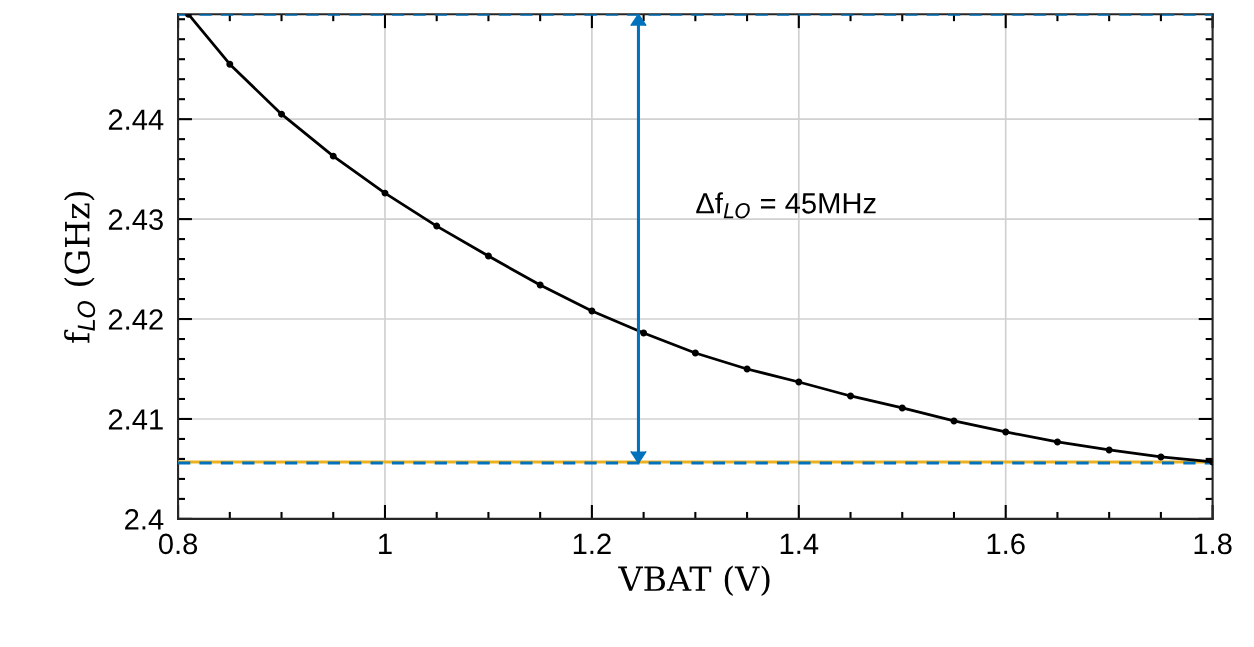 The image size is (1254, 647). What do you see at coordinates (135, 219) in the screenshot?
I see `y-tick-label: 2.43` at bounding box center [135, 219].